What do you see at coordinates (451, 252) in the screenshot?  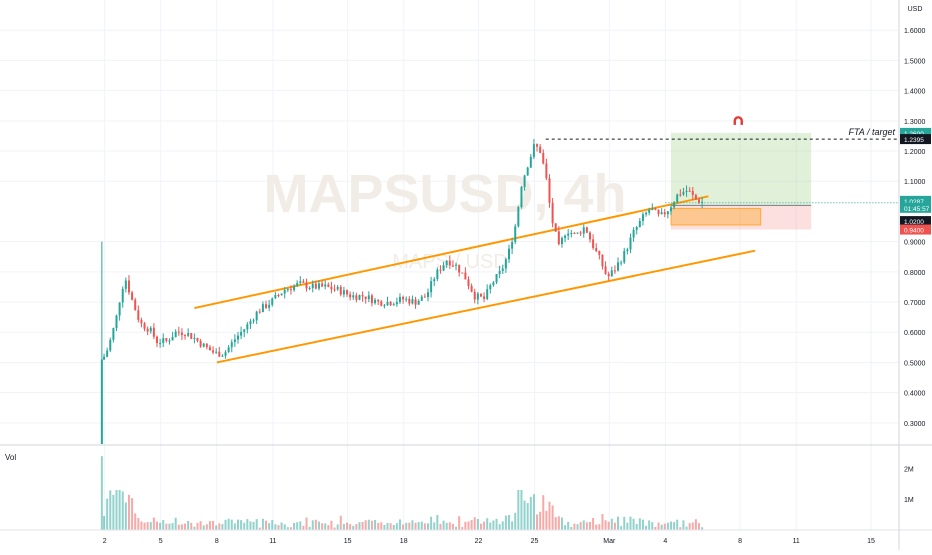 I see `channel-upper-line` at bounding box center [451, 252].